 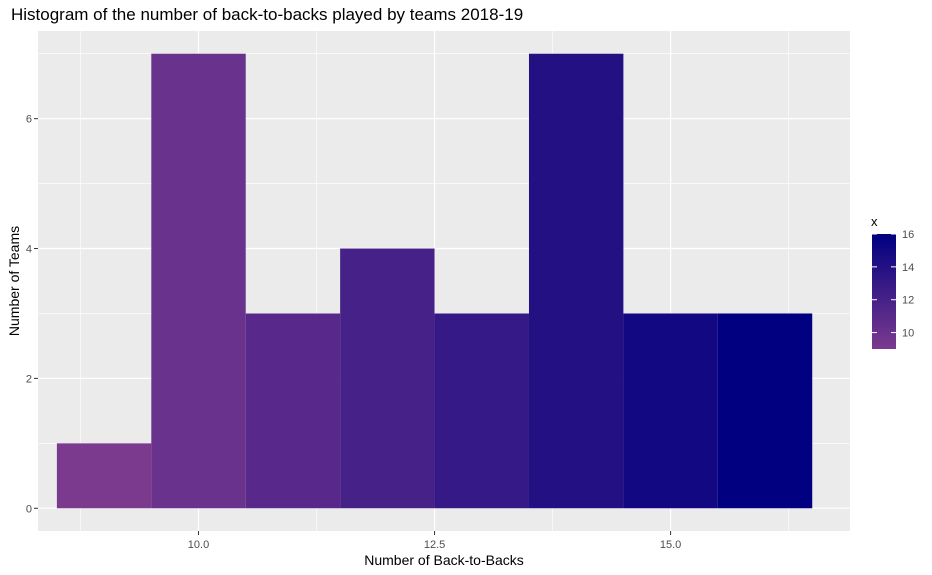 I want to click on x-axis: 10.0 12.5 15.0, so click(x=434, y=541).